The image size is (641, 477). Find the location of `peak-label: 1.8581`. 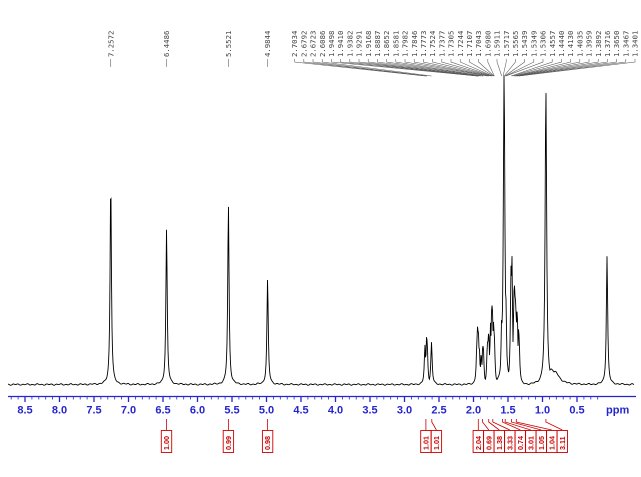

peak-label: 1.8581 is located at coordinates (395, 44).